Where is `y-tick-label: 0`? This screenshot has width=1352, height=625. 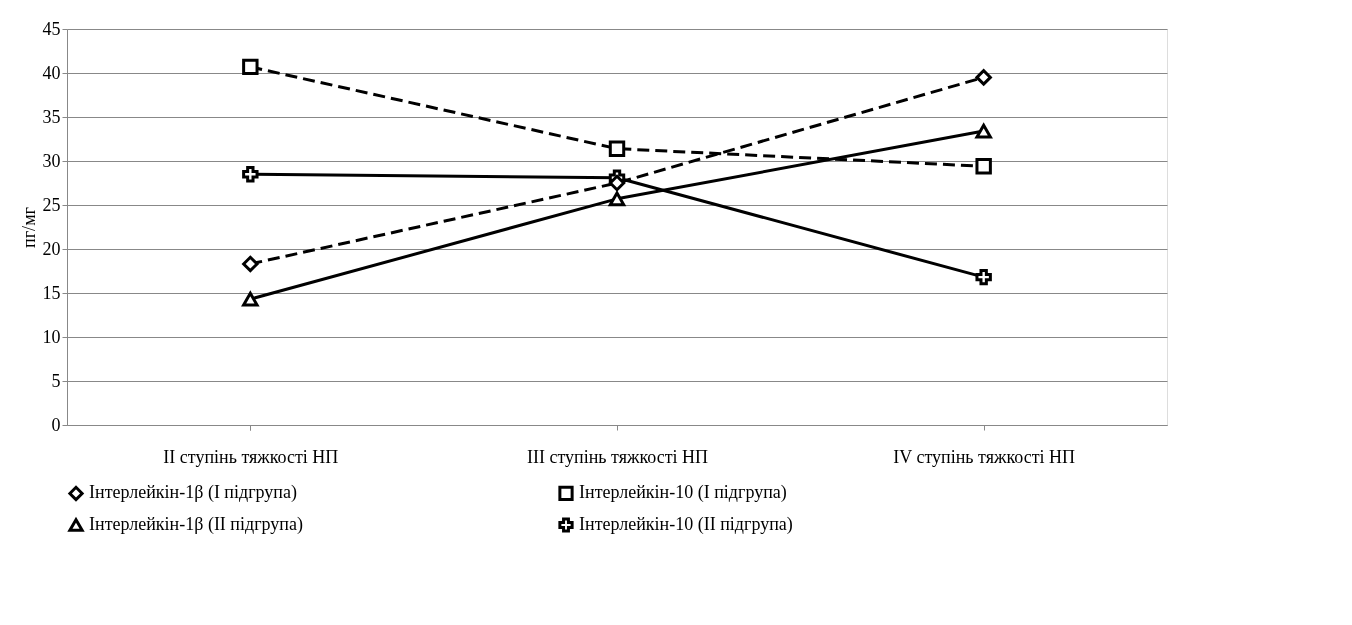 y-tick-label: 0 is located at coordinates (56, 424).